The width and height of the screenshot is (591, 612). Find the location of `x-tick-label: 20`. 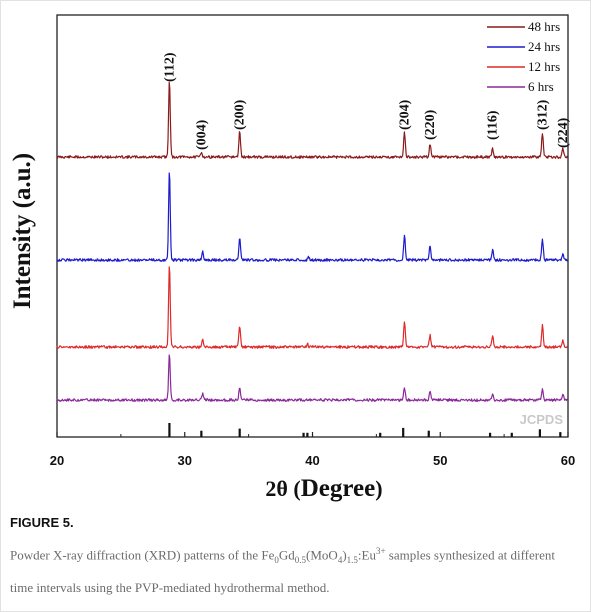

x-tick-label: 20 is located at coordinates (57, 460).